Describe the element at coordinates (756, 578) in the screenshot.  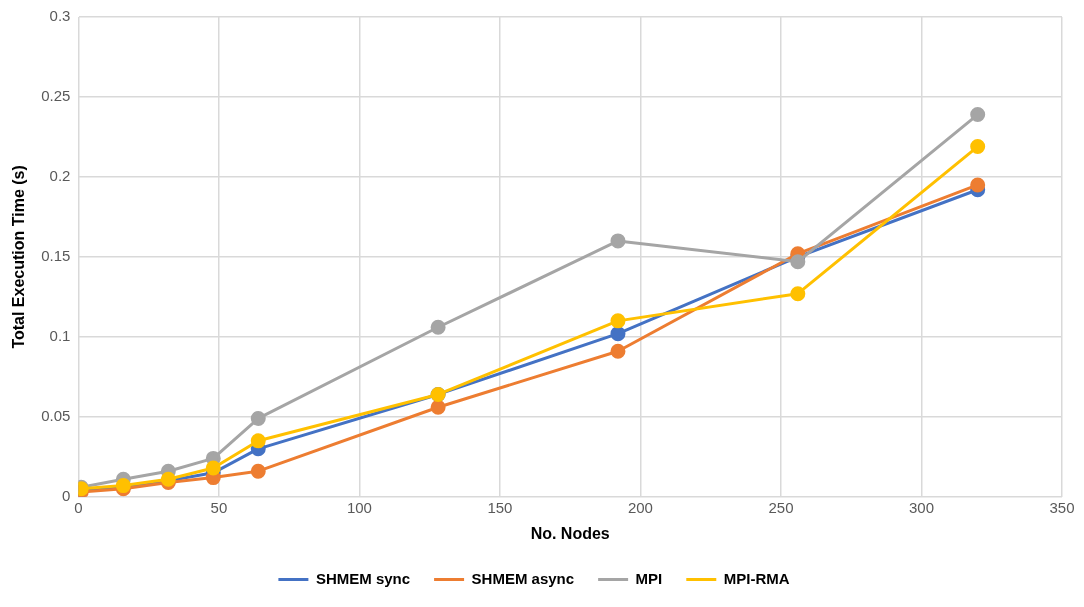
I see `legend-label: MPI-RMA` at that location.